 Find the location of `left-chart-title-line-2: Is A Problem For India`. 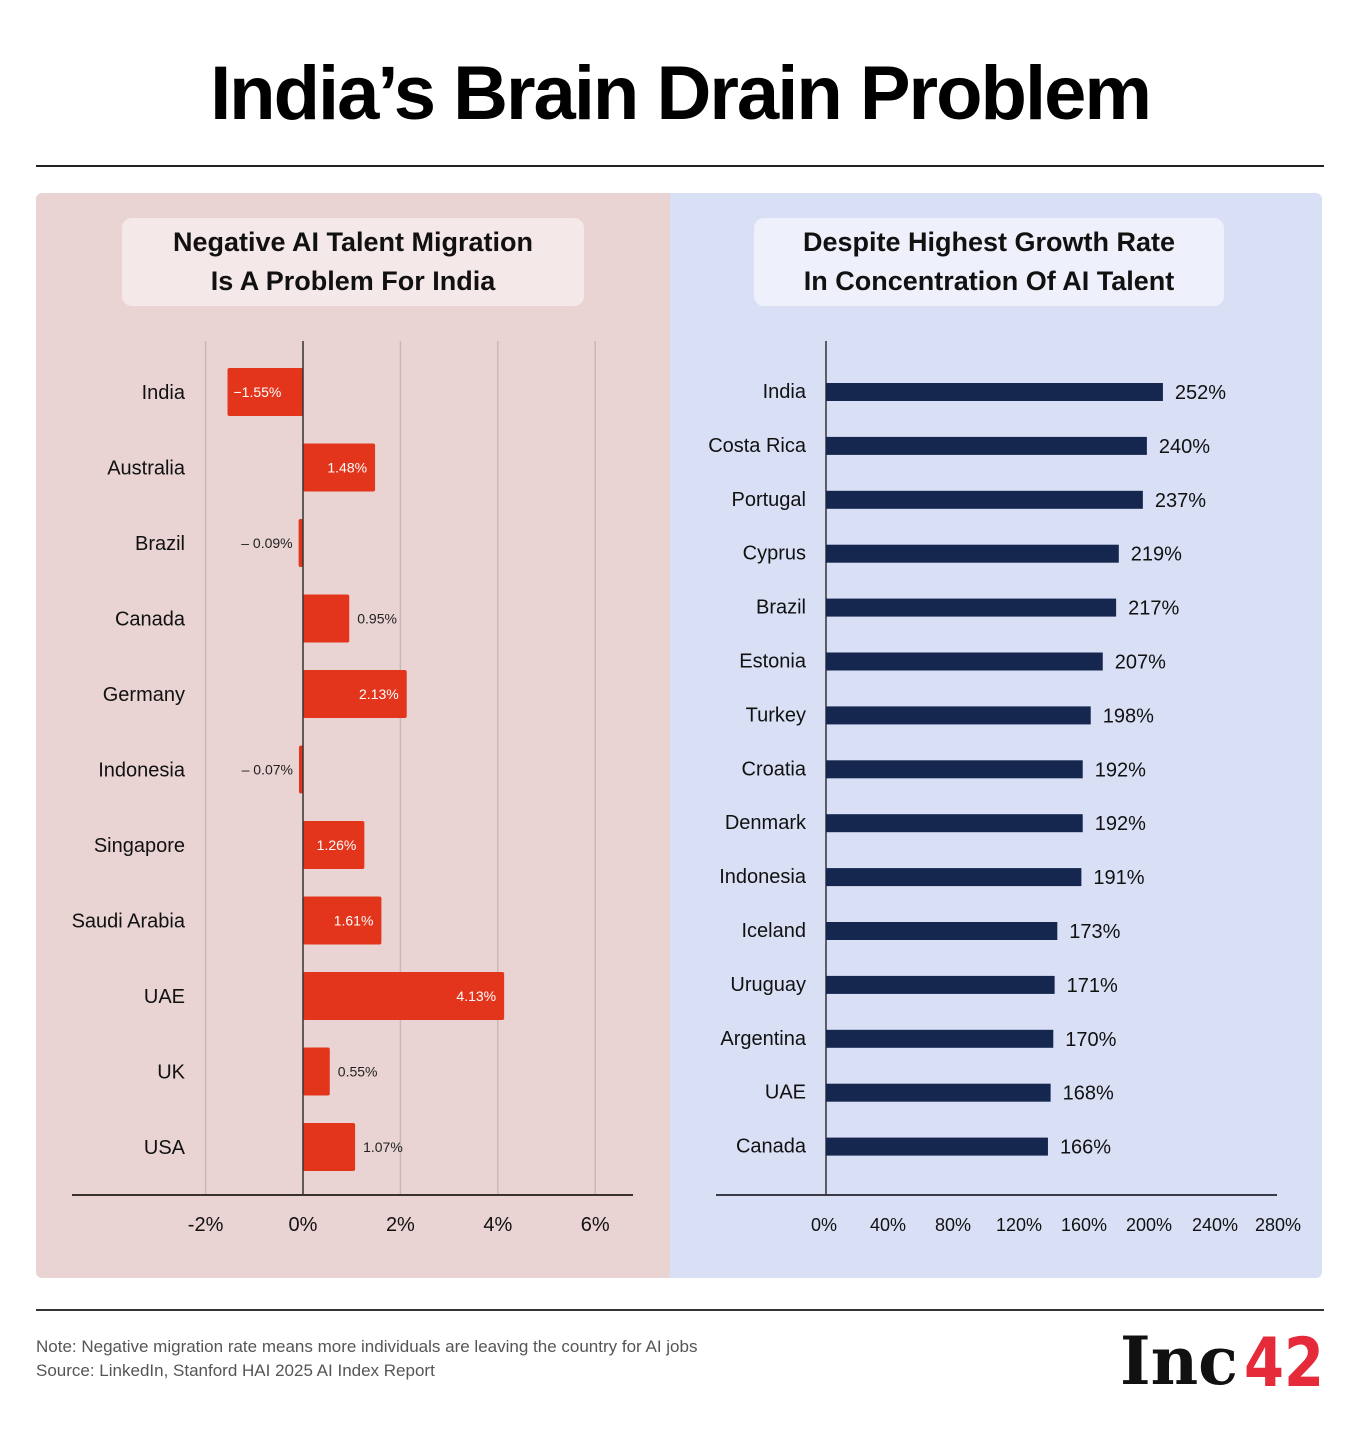

left-chart-title-line-2: Is A Problem For India is located at coordinates (353, 281).